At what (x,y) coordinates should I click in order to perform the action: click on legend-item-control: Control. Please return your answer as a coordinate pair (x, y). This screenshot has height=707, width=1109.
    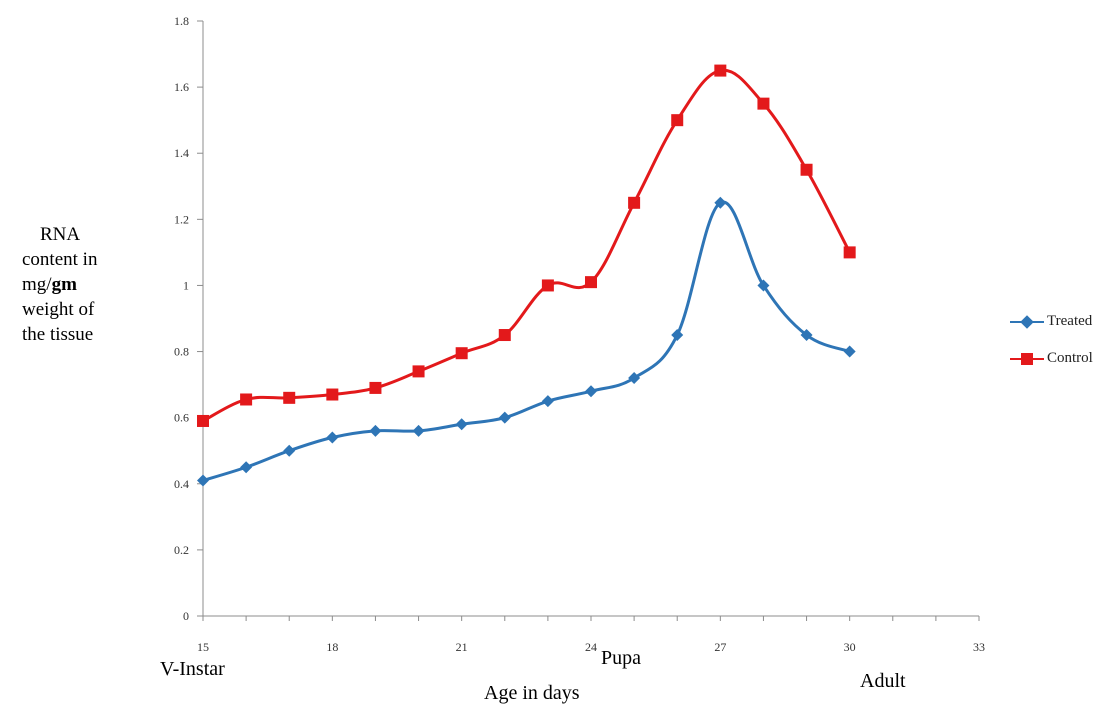
    Looking at the image, I should click on (1051, 358).